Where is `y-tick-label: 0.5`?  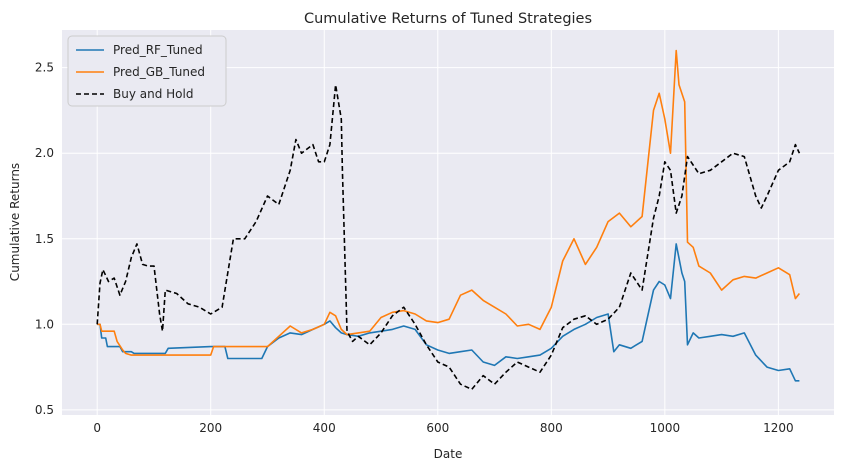
y-tick-label: 0.5 is located at coordinates (44, 410).